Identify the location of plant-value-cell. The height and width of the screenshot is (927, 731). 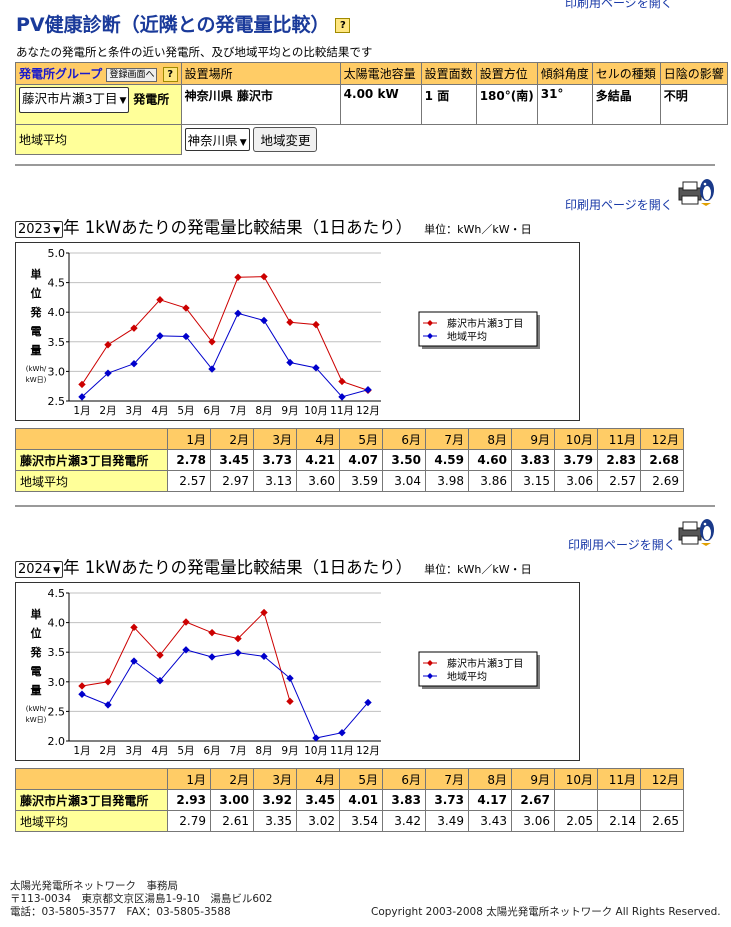
(662, 800).